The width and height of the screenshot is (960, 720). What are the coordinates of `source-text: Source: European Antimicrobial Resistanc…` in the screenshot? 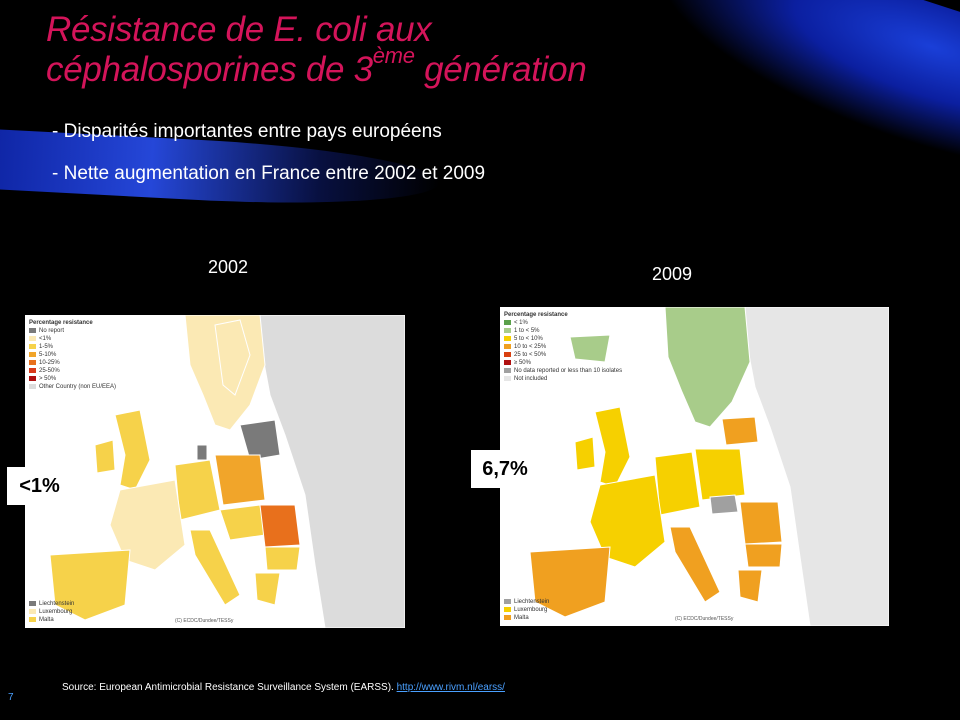 It's located at (229, 687).